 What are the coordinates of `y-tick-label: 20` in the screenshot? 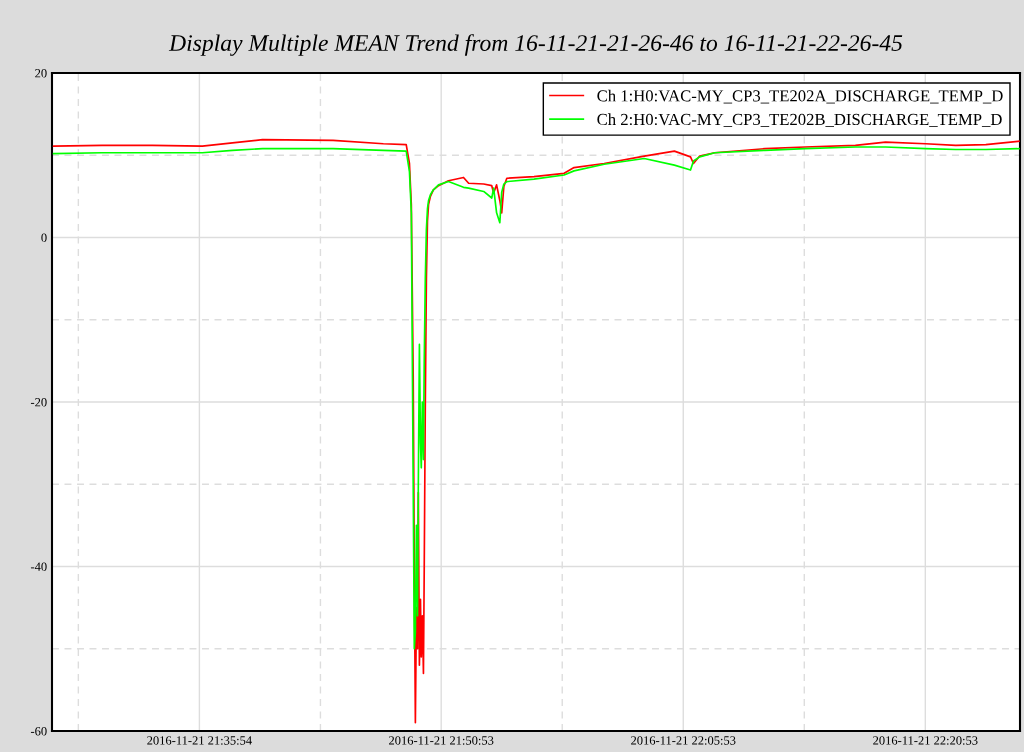 It's located at (41, 73).